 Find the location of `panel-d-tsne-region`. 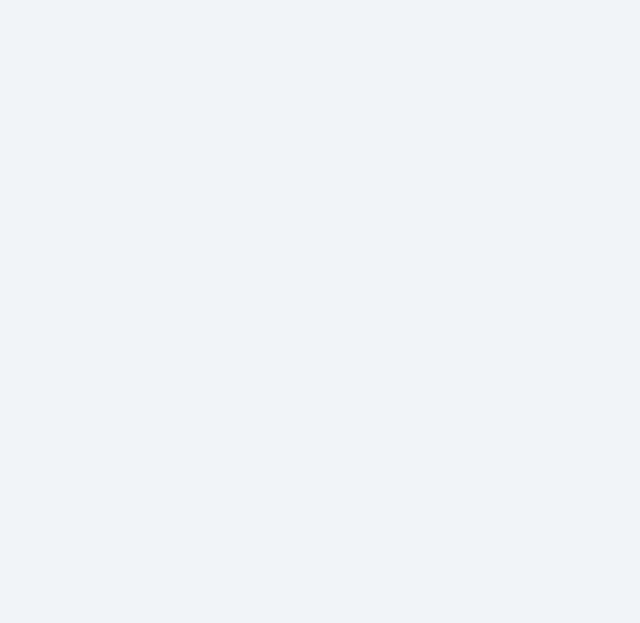

panel-d-tsne-region is located at coordinates (347, 320).